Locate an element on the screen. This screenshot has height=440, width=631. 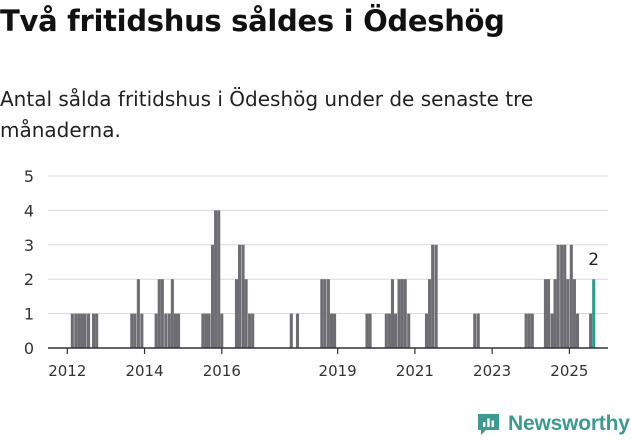
newsworthy-logo-icon is located at coordinates (488, 424).